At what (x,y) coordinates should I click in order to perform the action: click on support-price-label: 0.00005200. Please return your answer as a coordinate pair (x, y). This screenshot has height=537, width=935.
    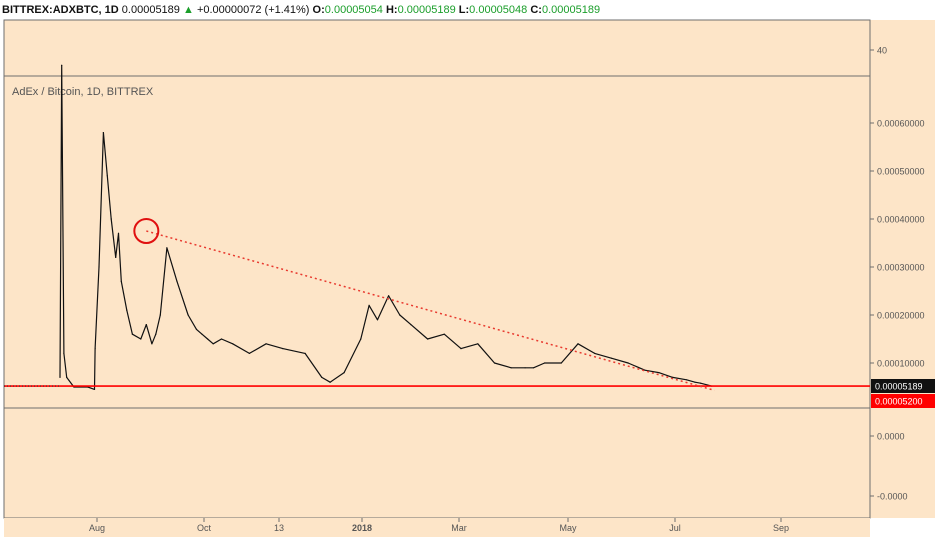
    Looking at the image, I should click on (899, 402).